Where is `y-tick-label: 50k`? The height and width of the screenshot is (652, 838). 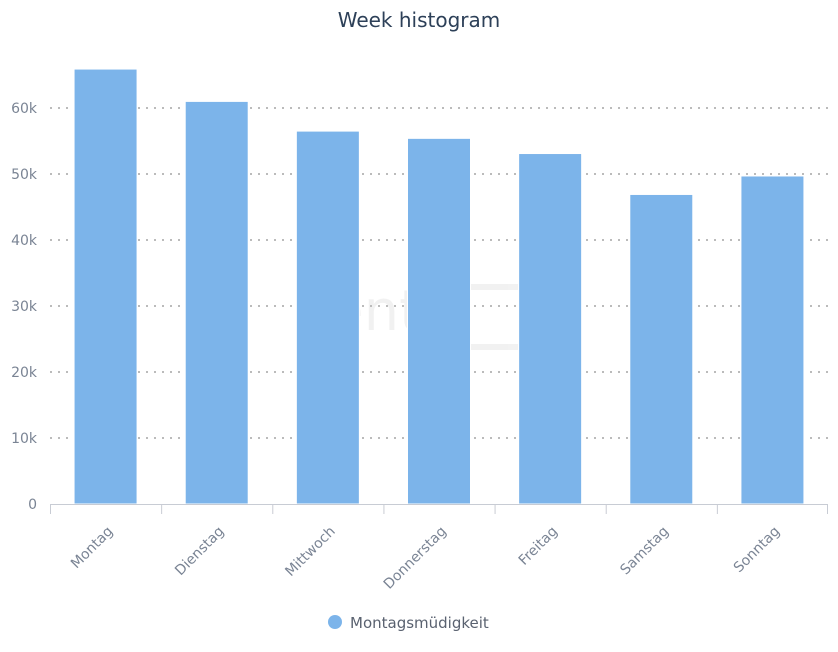
y-tick-label: 50k is located at coordinates (24, 175).